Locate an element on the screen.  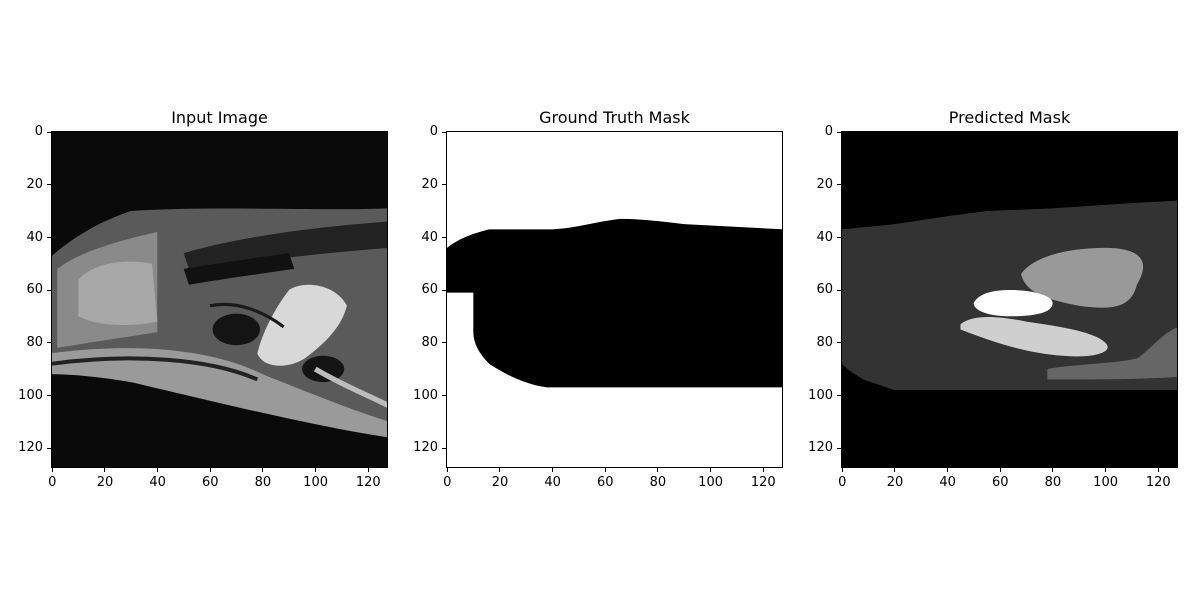
panel-title: Input Image is located at coordinates (219, 117).